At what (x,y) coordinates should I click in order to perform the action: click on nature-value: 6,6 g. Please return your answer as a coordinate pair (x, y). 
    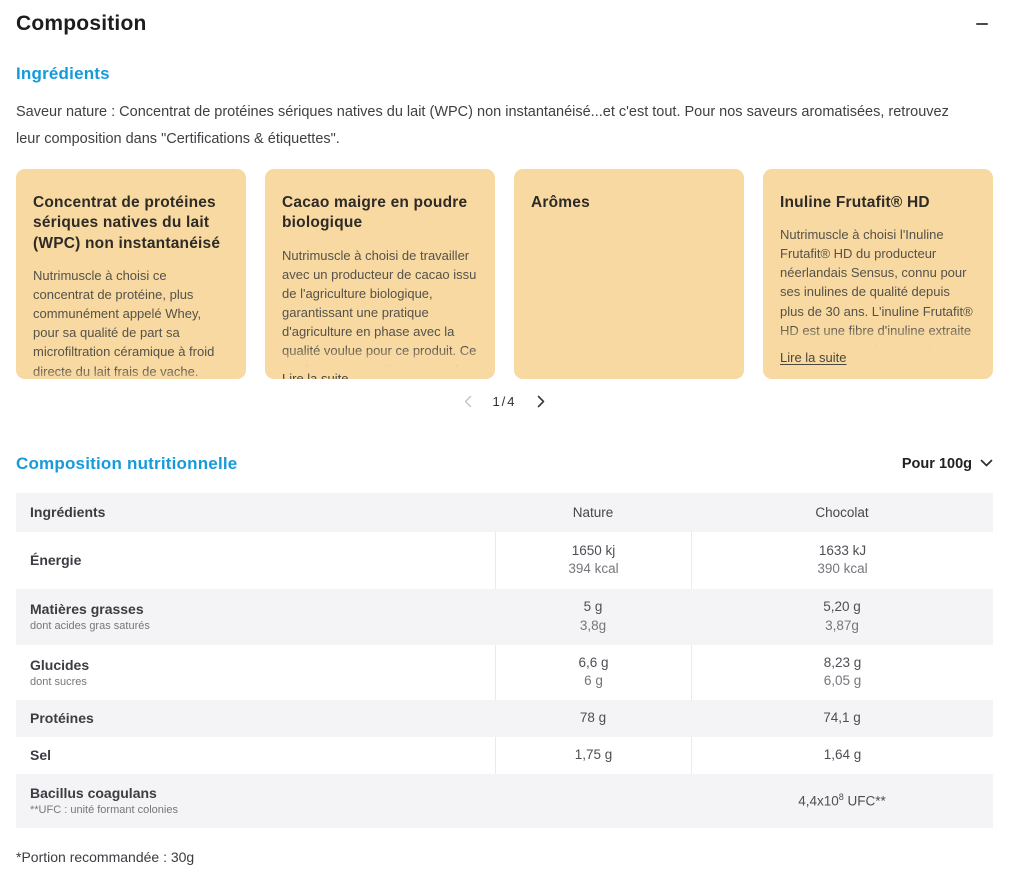
    Looking at the image, I should click on (593, 662).